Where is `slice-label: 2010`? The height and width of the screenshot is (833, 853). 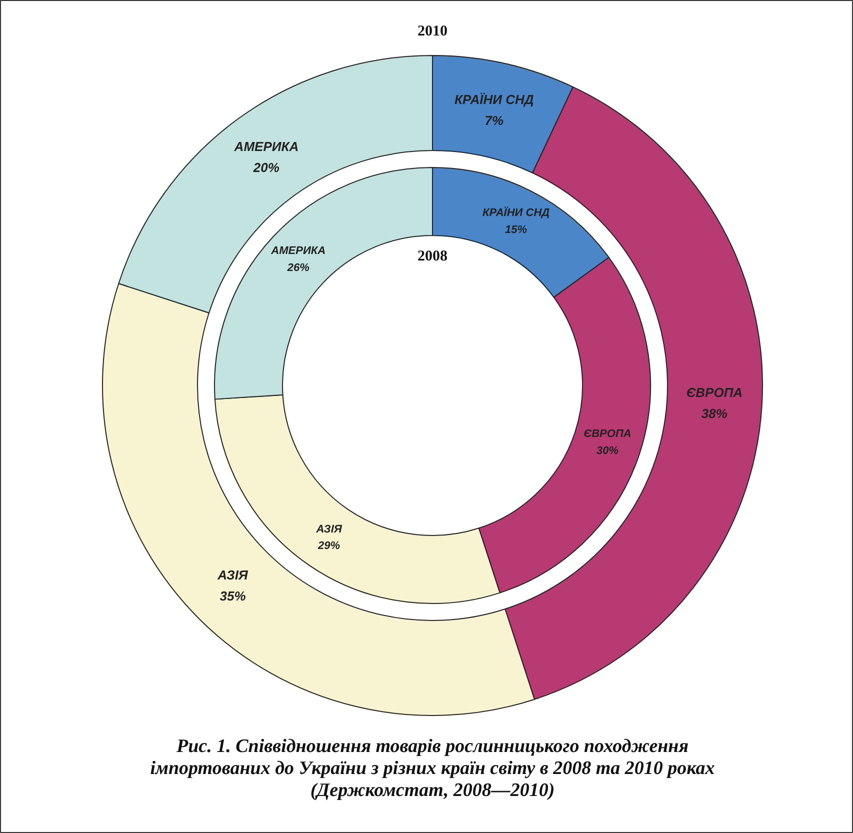
slice-label: 2010 is located at coordinates (433, 32).